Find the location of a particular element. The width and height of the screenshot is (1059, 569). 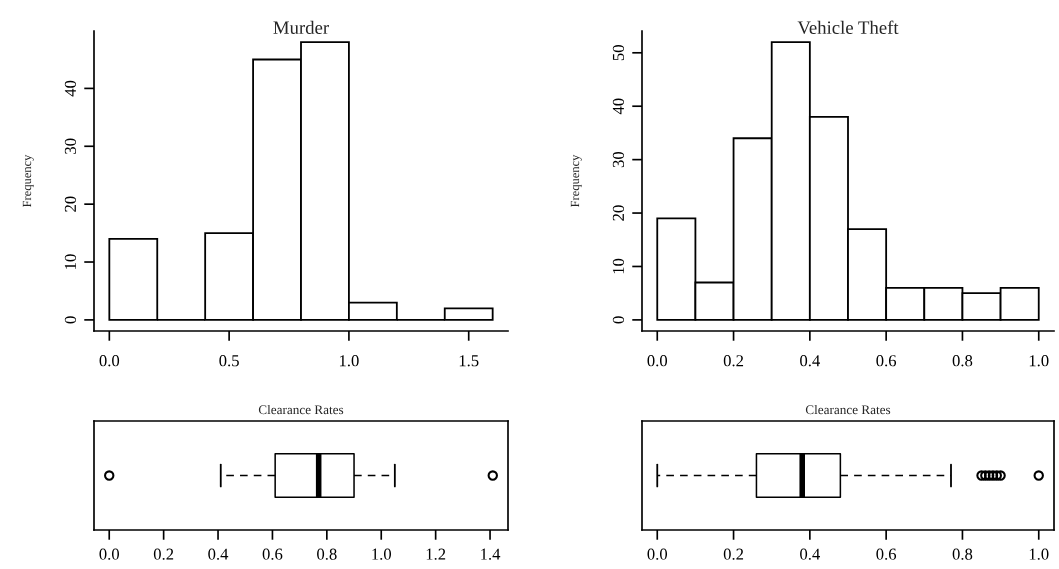

x-tick-label: 1.5 is located at coordinates (469, 361).